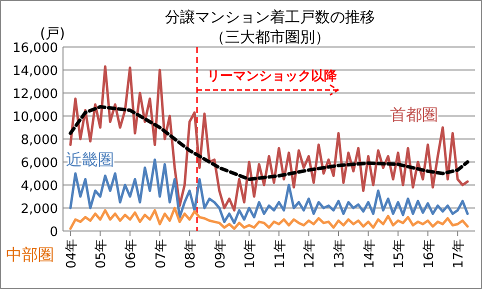  What do you see at coordinates (272, 76) in the screenshot?
I see `ref-line-label: リーマンショック以降` at bounding box center [272, 76].